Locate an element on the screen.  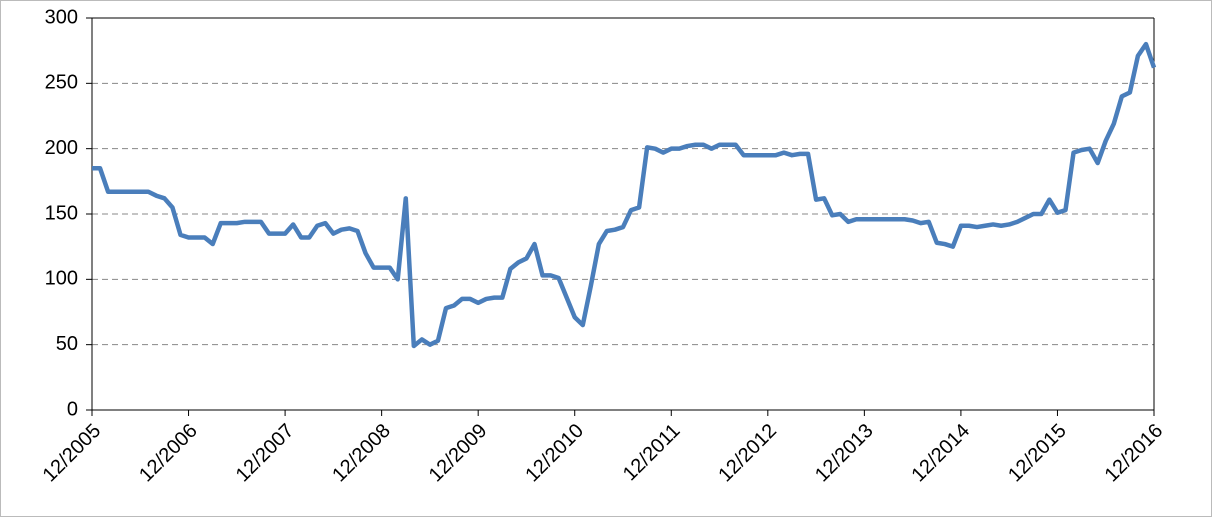
y-tick-label: 250 is located at coordinates (61, 83).